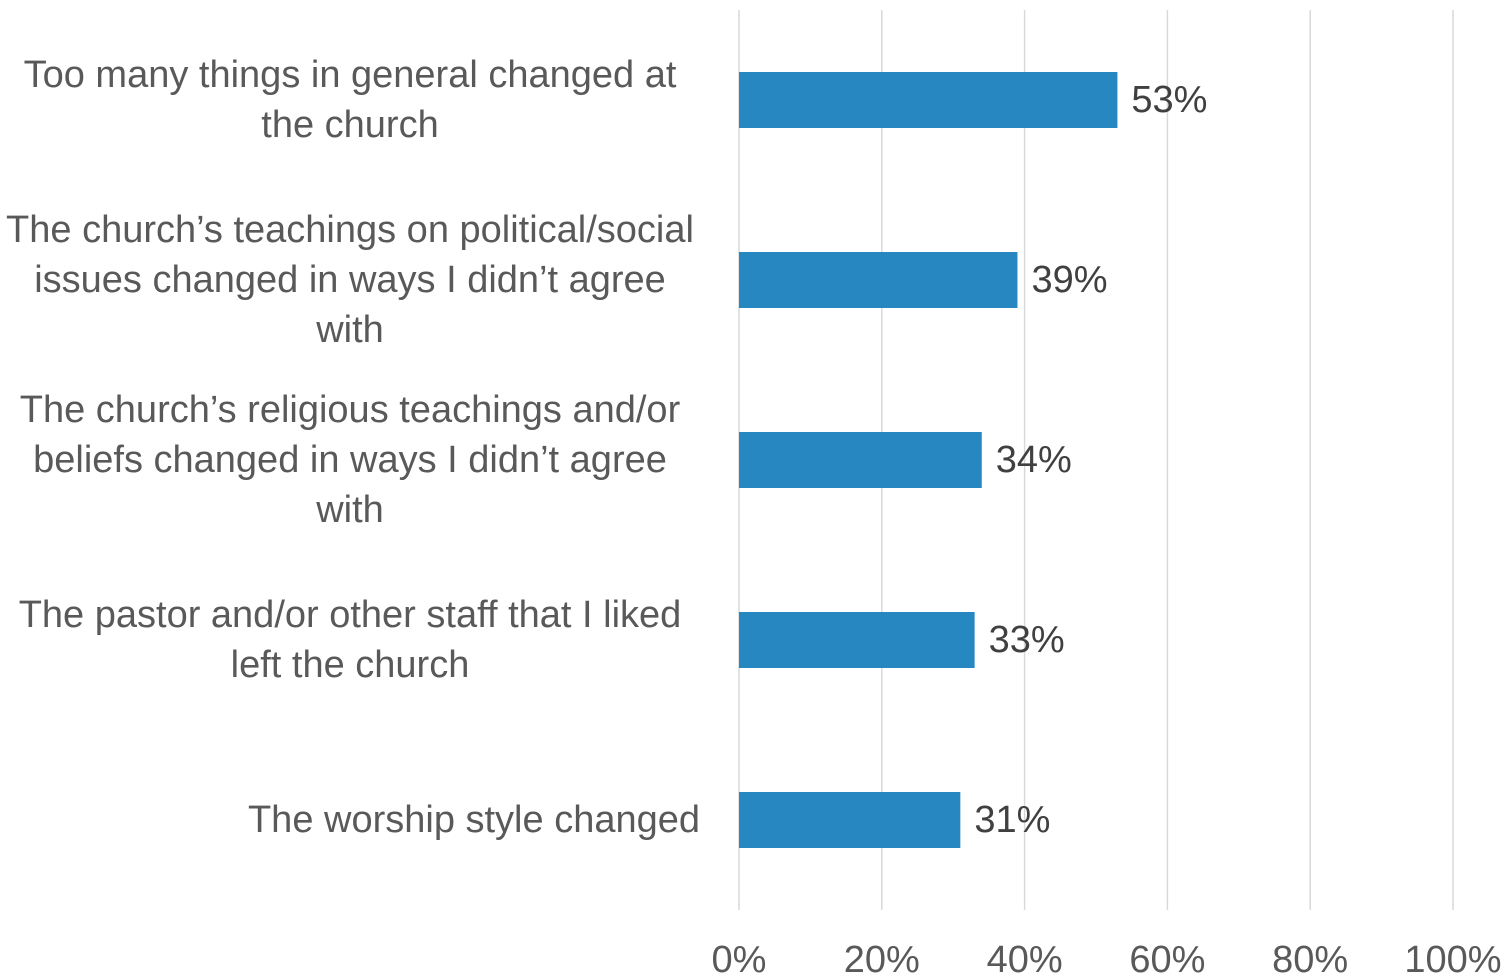 This screenshot has width=1512, height=979. What do you see at coordinates (1069, 280) in the screenshot?
I see `data-label: 39%` at bounding box center [1069, 280].